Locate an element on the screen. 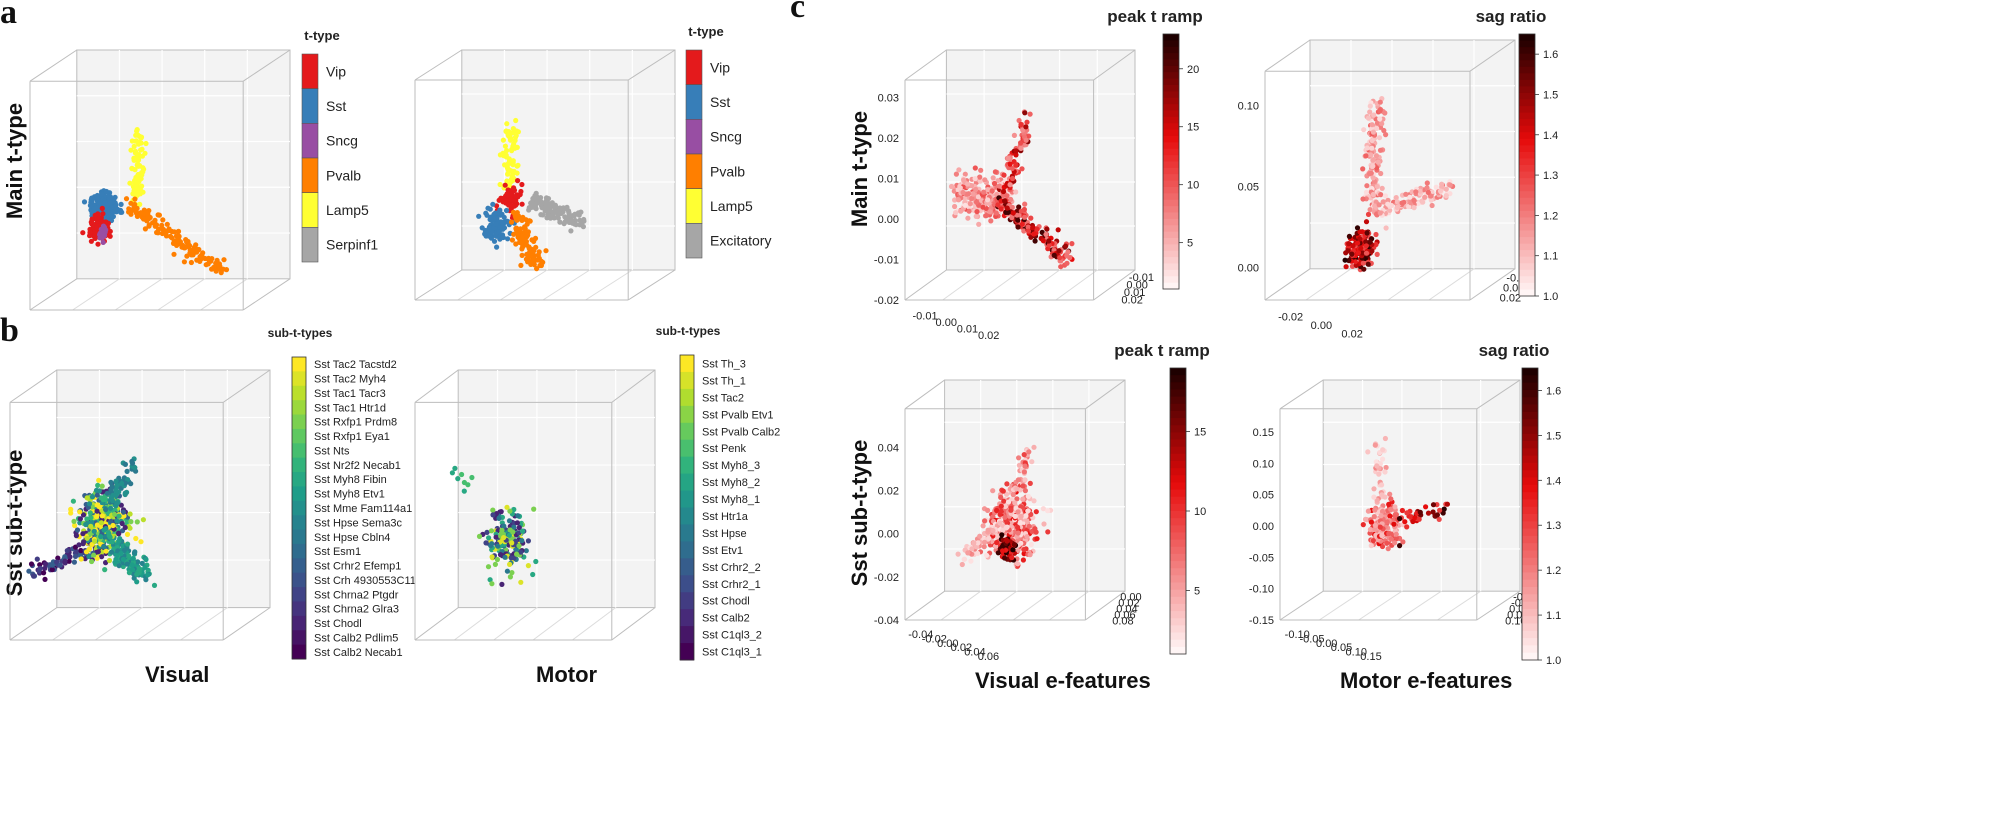 This screenshot has height=840, width=2000. points-a_right is located at coordinates (531, 194).